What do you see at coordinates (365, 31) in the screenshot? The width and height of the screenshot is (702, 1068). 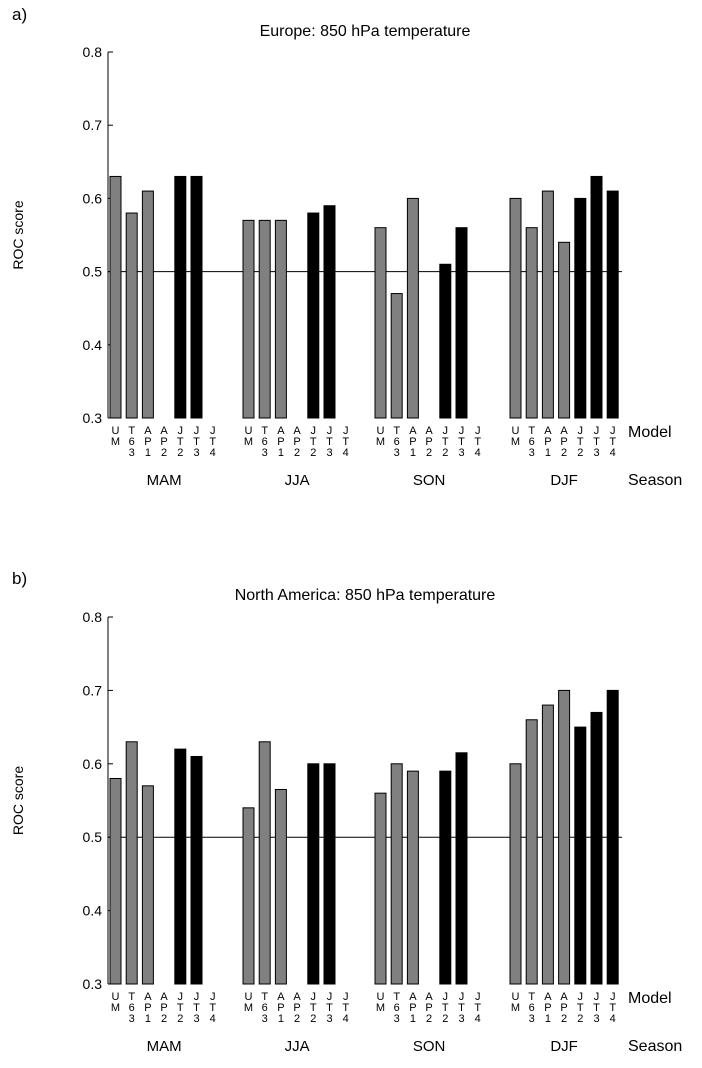 I see `chart-title: Europe: 850 hPa temperature` at bounding box center [365, 31].